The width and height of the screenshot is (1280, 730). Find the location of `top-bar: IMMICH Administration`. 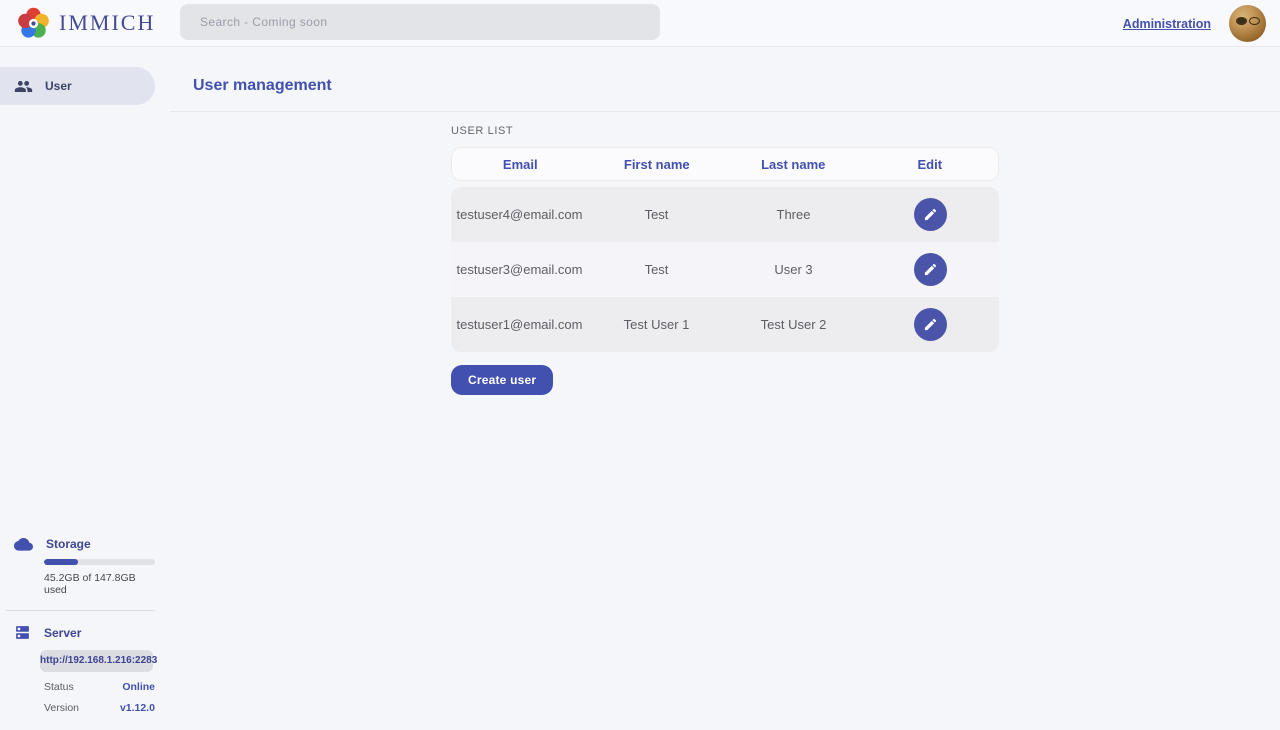

top-bar: IMMICH Administration is located at coordinates (640, 23).